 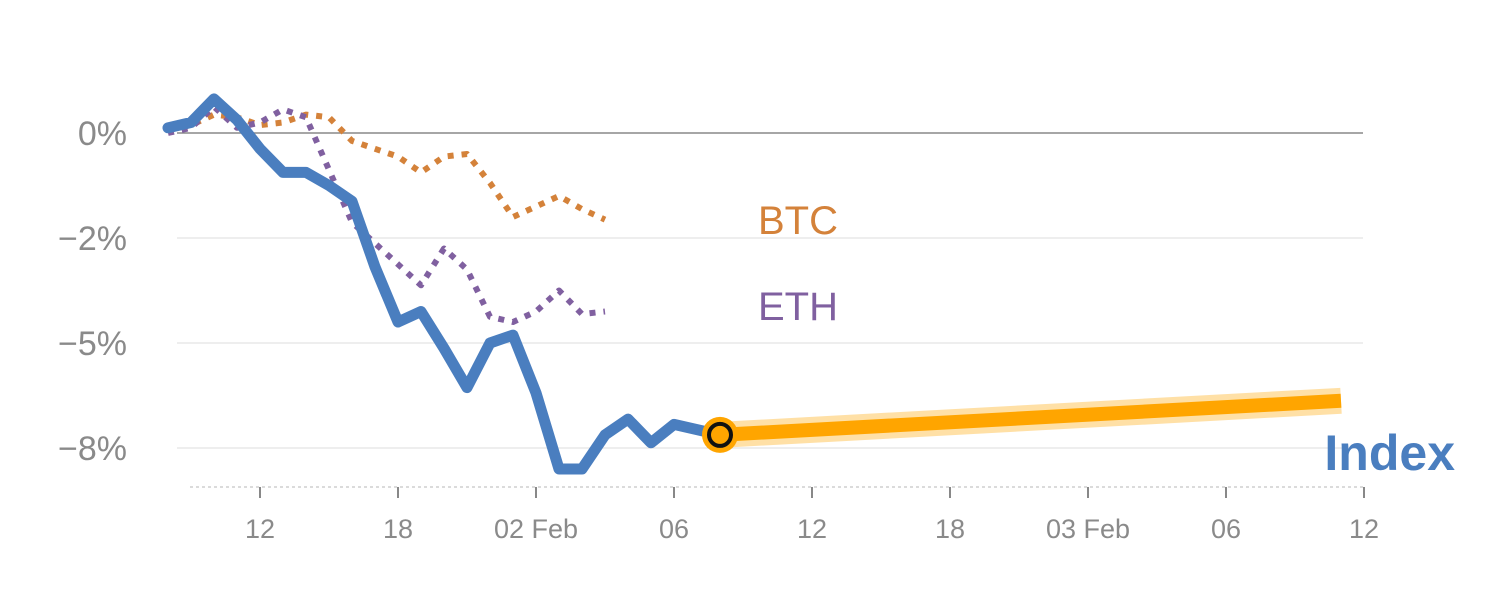 I want to click on x-axis-labels: 12 18 02 Feb 06 12 18 03 Feb 06 12, so click(x=812, y=529).